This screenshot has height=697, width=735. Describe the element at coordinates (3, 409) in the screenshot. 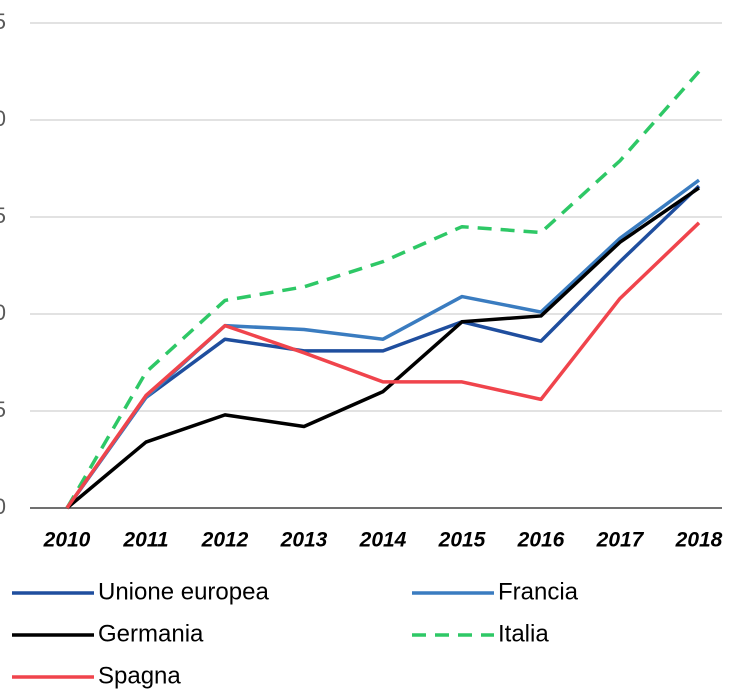

I see `y-tick-label: 5` at that location.